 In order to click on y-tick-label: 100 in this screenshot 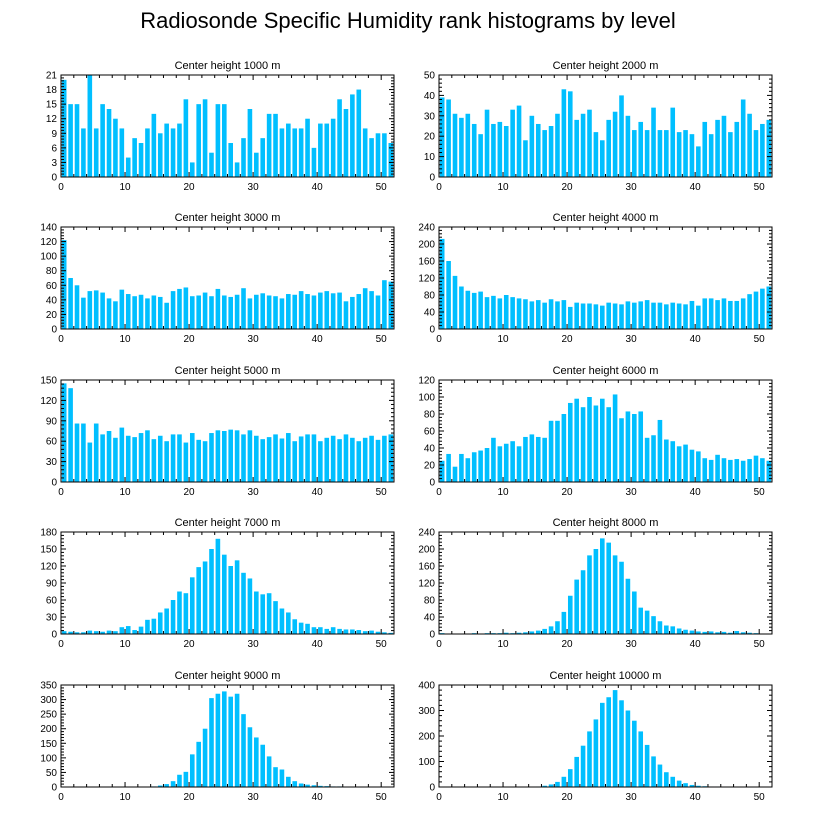, I will do `click(48, 758)`.